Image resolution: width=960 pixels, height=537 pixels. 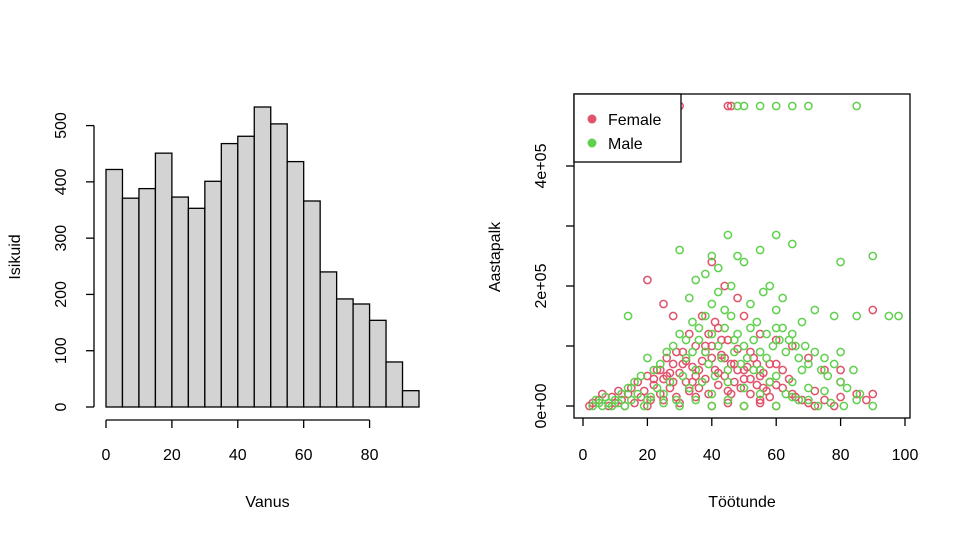 I want to click on histogram-x-tick-label: 80, so click(x=370, y=455).